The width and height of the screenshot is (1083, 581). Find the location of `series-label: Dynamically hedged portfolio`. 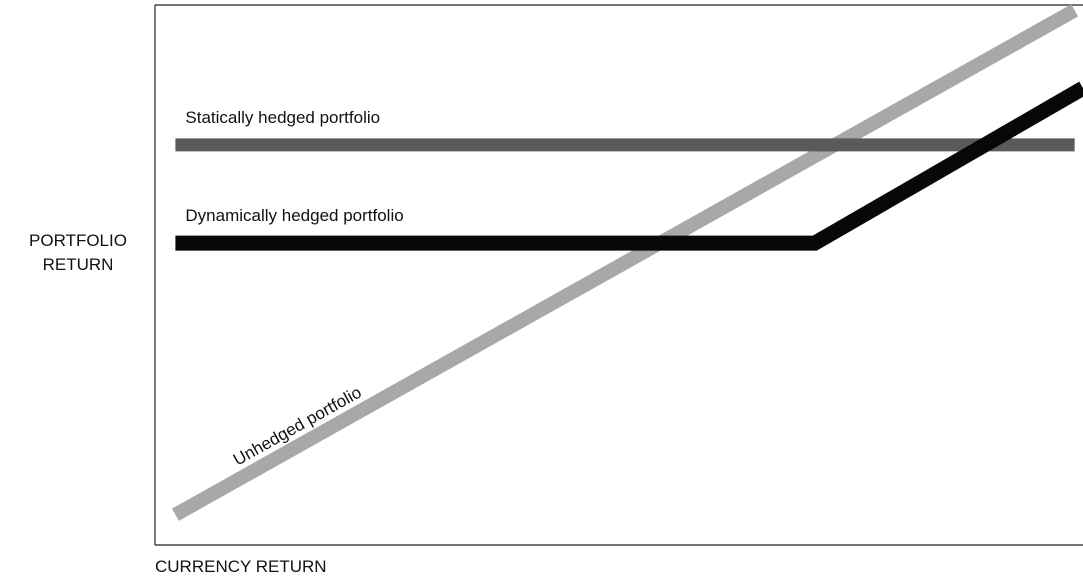

series-label: Dynamically hedged portfolio is located at coordinates (294, 215).